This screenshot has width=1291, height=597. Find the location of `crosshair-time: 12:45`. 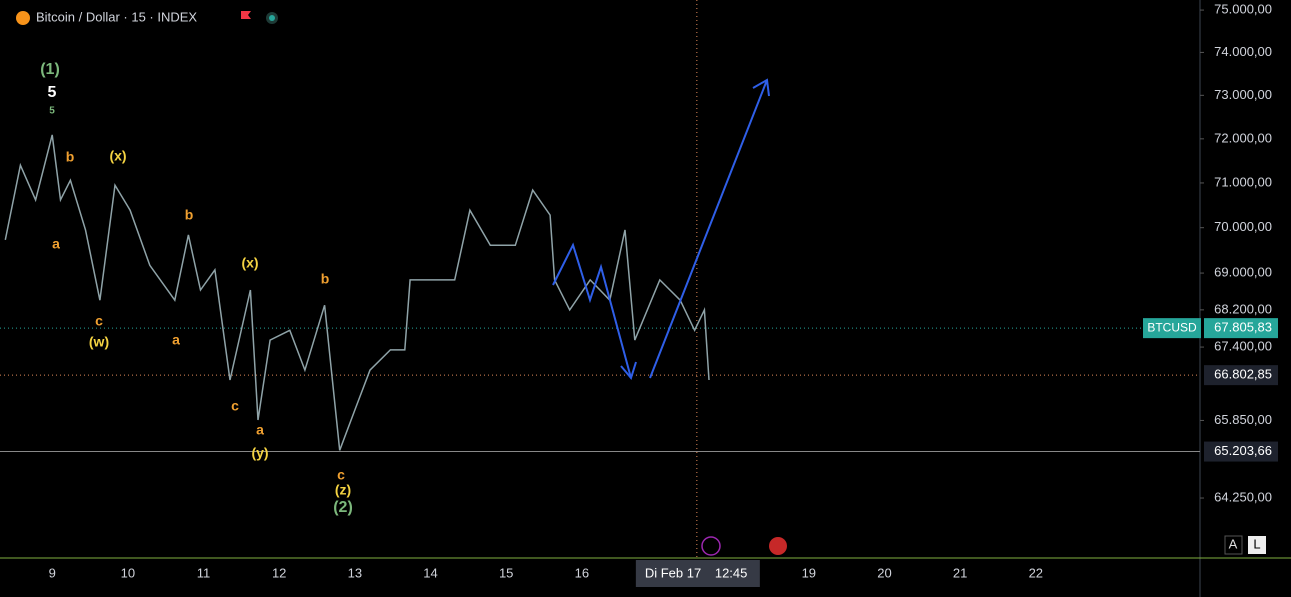

crosshair-time: 12:45 is located at coordinates (731, 572).